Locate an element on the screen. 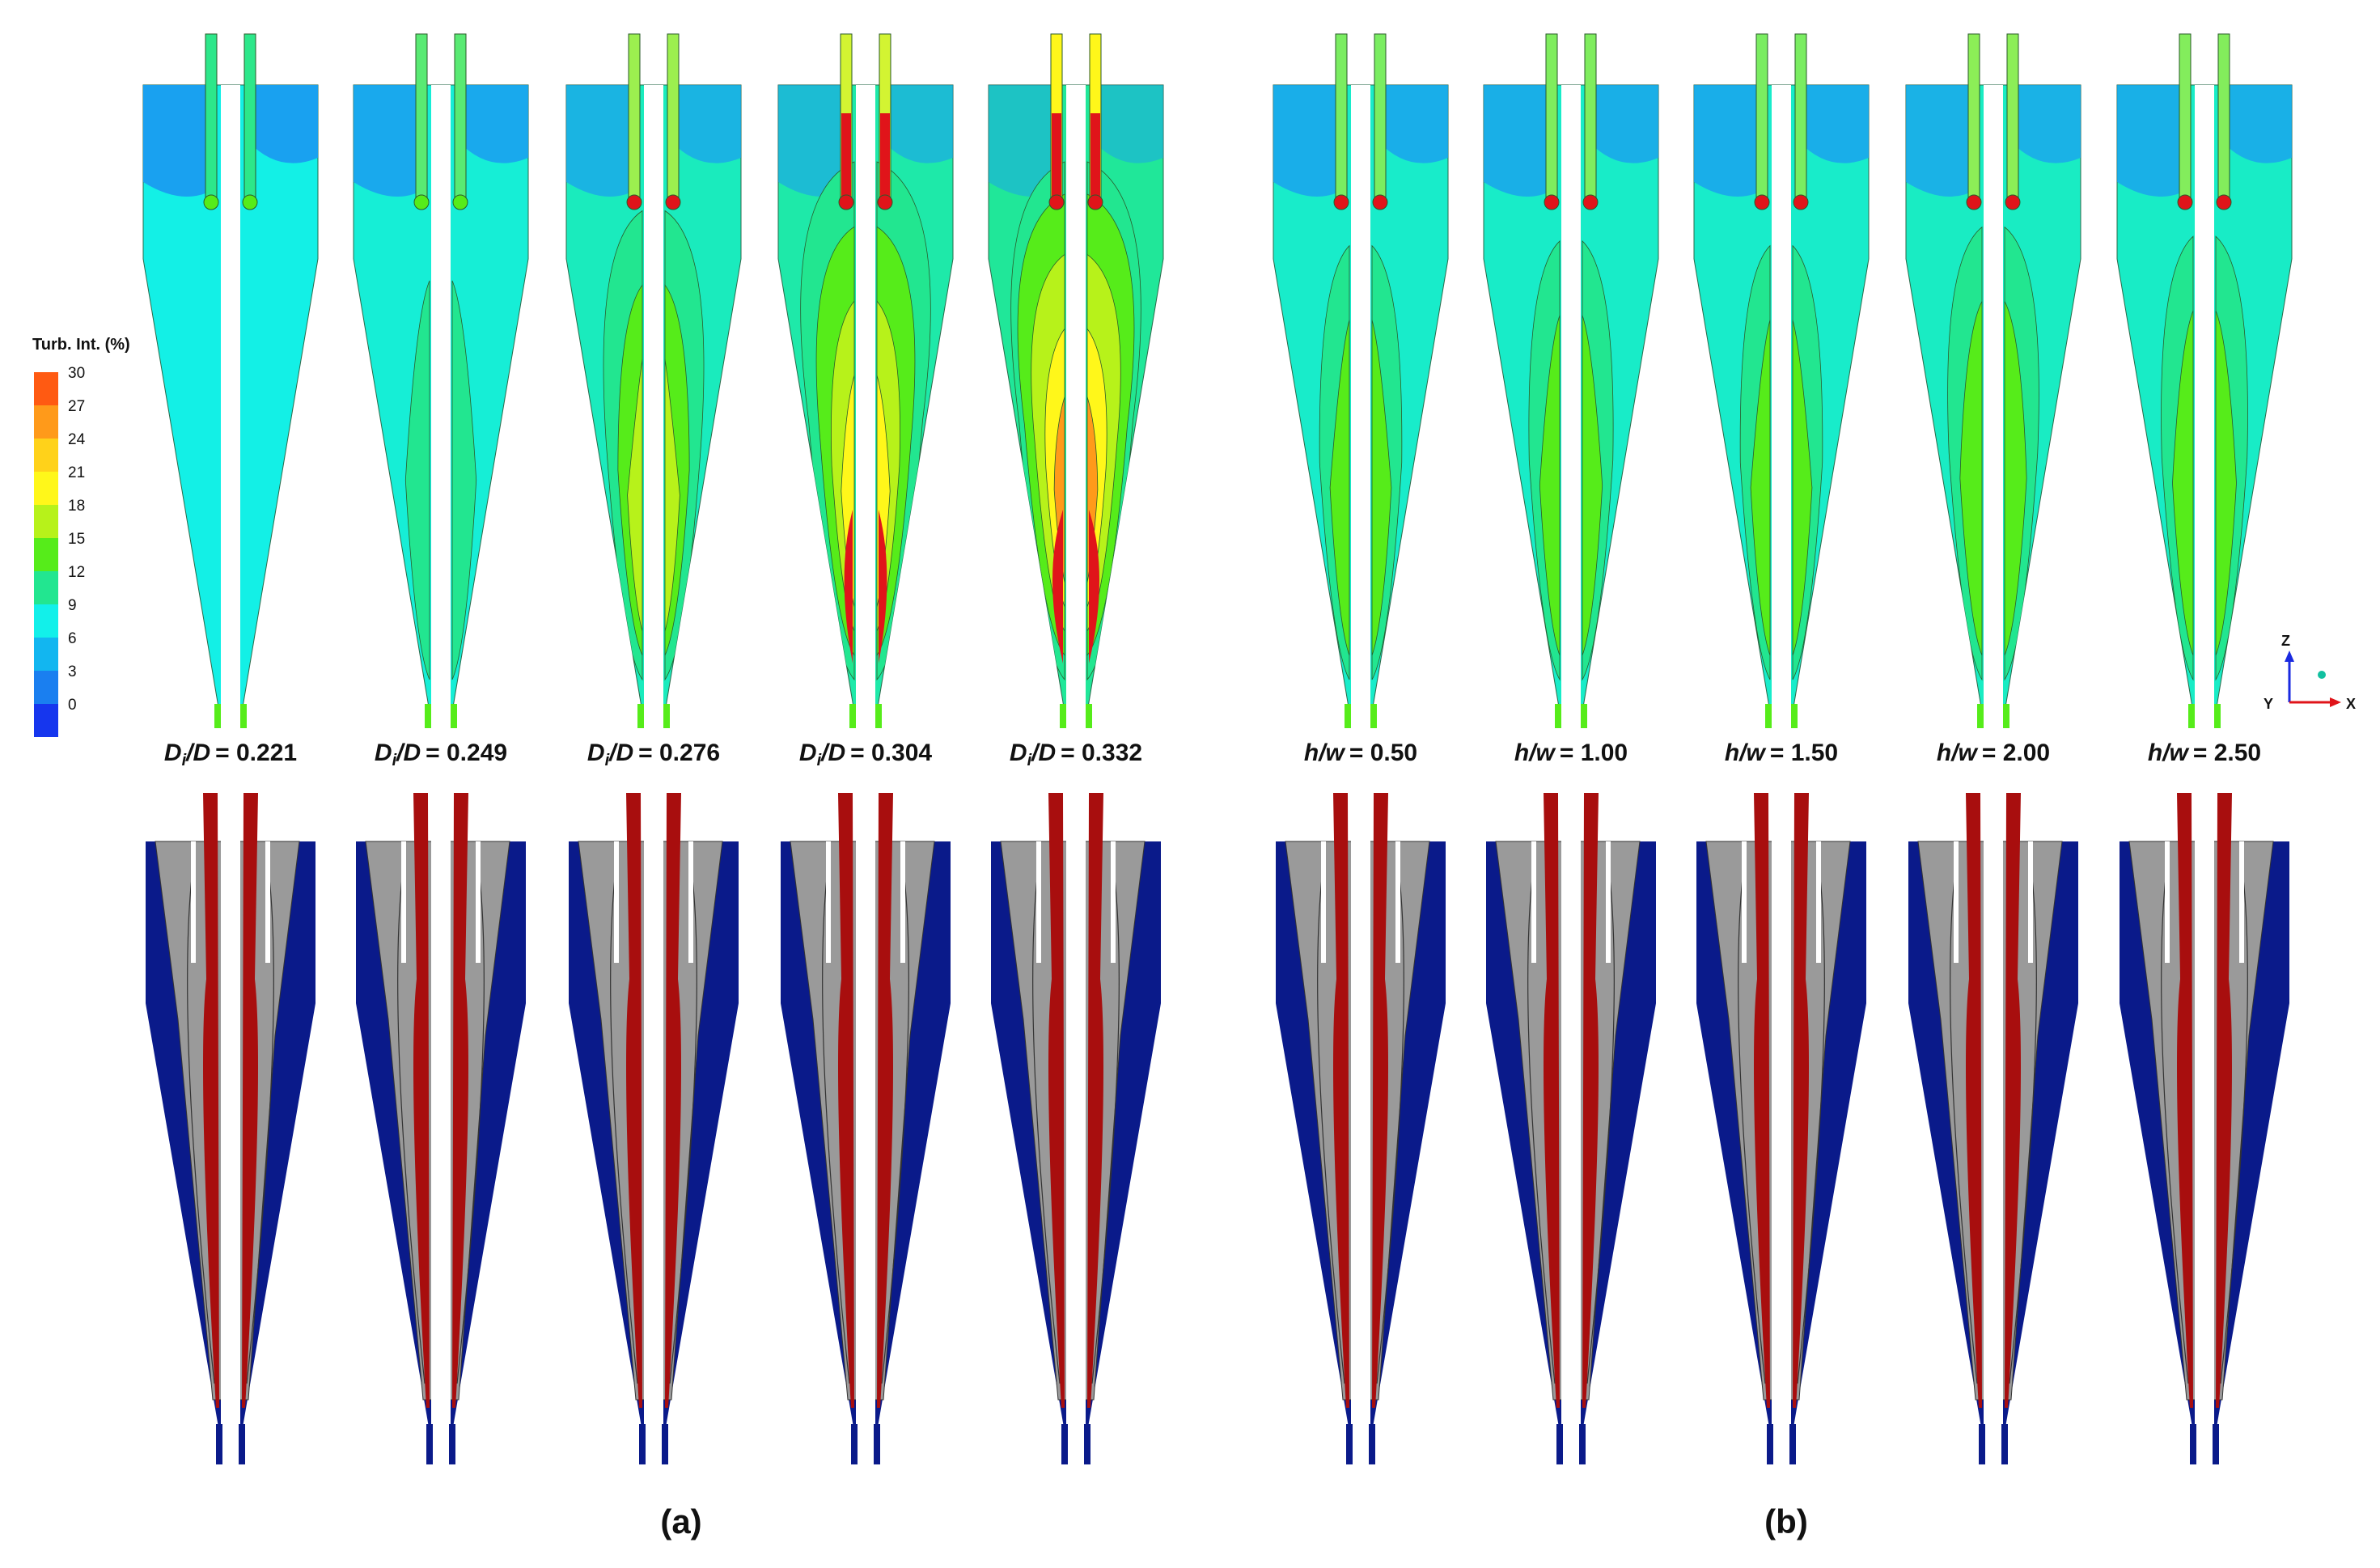 Image resolution: width=2380 pixels, height=1568 pixels. panel-label-b5: h/w = 2.50 is located at coordinates (2204, 753).